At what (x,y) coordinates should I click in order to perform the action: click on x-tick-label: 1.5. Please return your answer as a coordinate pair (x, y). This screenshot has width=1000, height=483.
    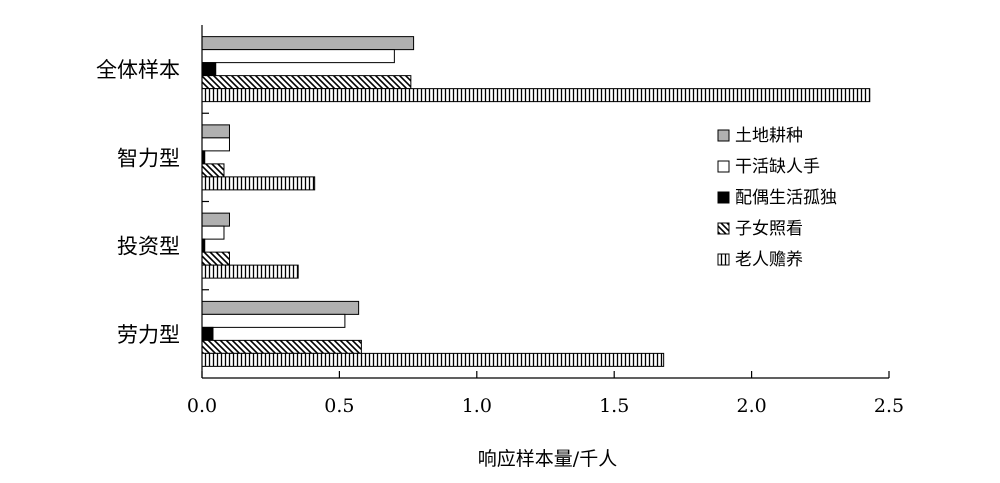
    Looking at the image, I should click on (614, 406).